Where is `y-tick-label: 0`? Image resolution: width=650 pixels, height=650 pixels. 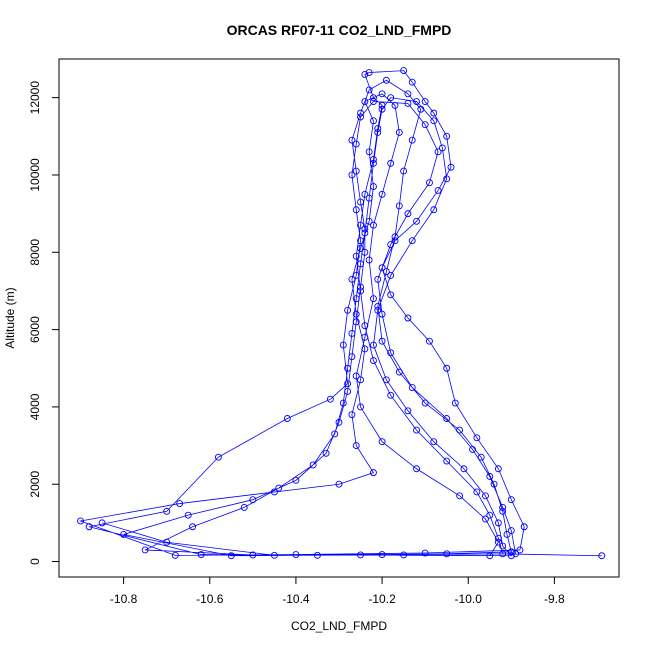
y-tick-label: 0 is located at coordinates (35, 561).